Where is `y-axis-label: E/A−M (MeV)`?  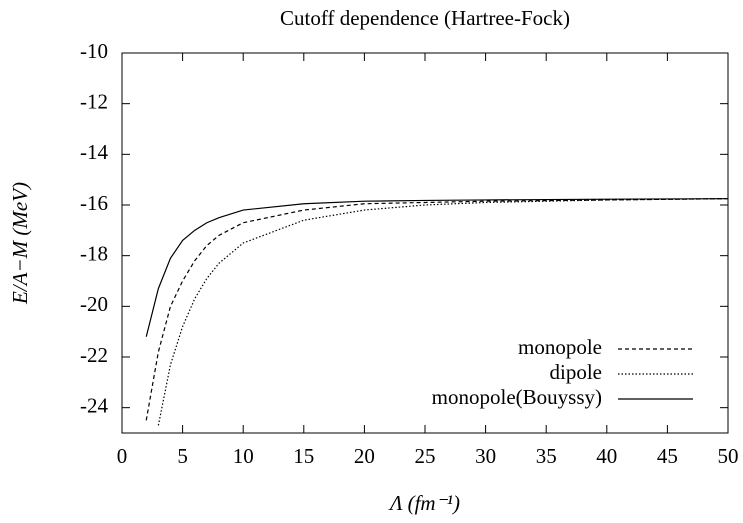 y-axis-label: E/A−M (MeV) is located at coordinates (20, 243).